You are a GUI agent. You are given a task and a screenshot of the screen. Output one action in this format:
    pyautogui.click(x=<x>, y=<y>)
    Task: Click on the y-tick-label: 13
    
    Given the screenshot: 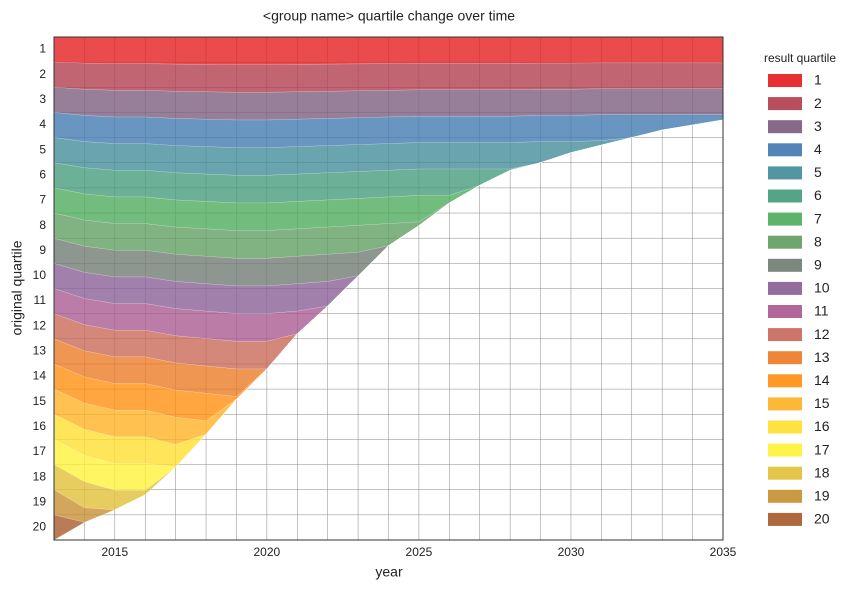 What is the action you would take?
    pyautogui.click(x=40, y=351)
    